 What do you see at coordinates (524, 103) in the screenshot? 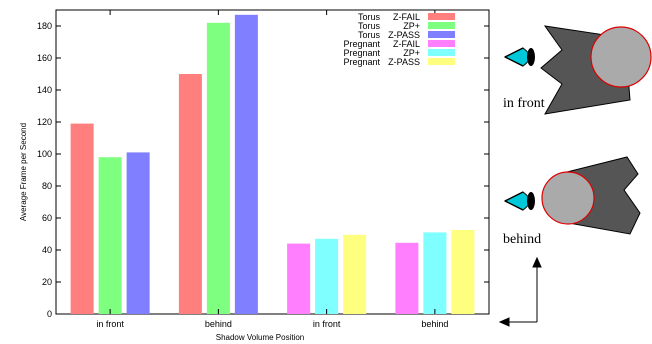
I see `label-in-front: in front` at bounding box center [524, 103].